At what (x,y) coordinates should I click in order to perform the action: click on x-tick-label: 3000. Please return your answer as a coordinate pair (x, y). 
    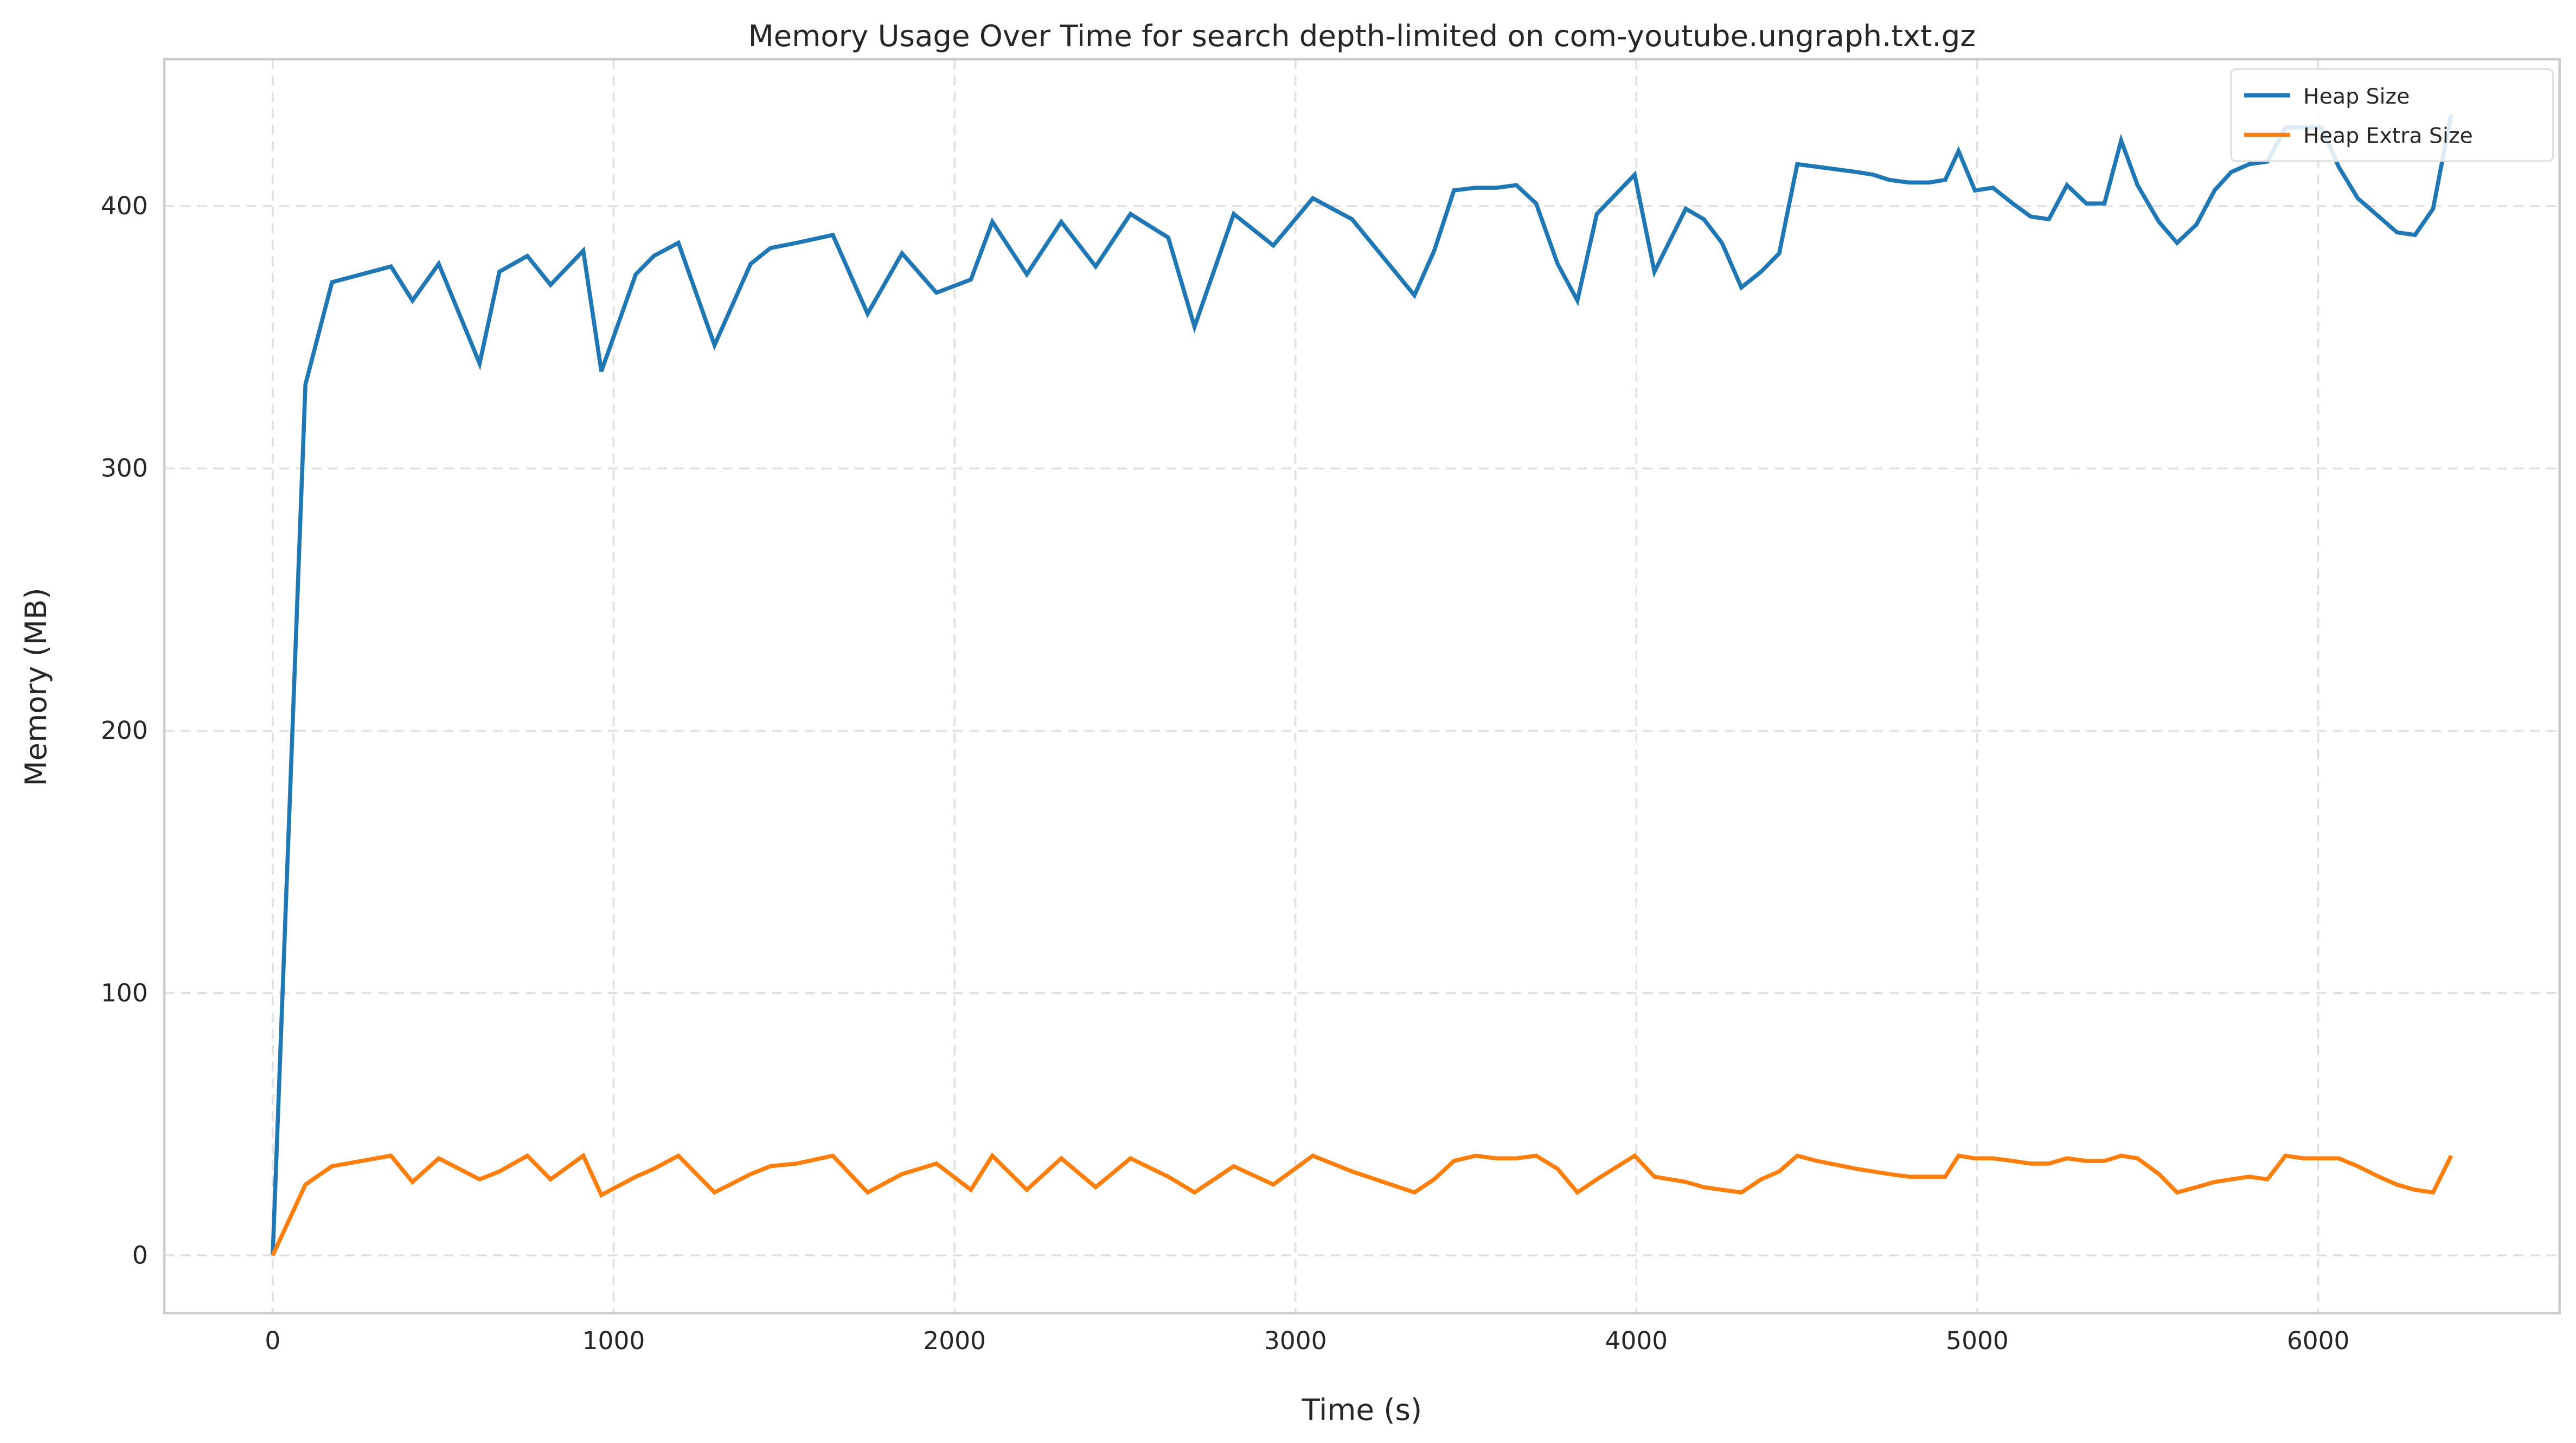
    Looking at the image, I should click on (1296, 1340).